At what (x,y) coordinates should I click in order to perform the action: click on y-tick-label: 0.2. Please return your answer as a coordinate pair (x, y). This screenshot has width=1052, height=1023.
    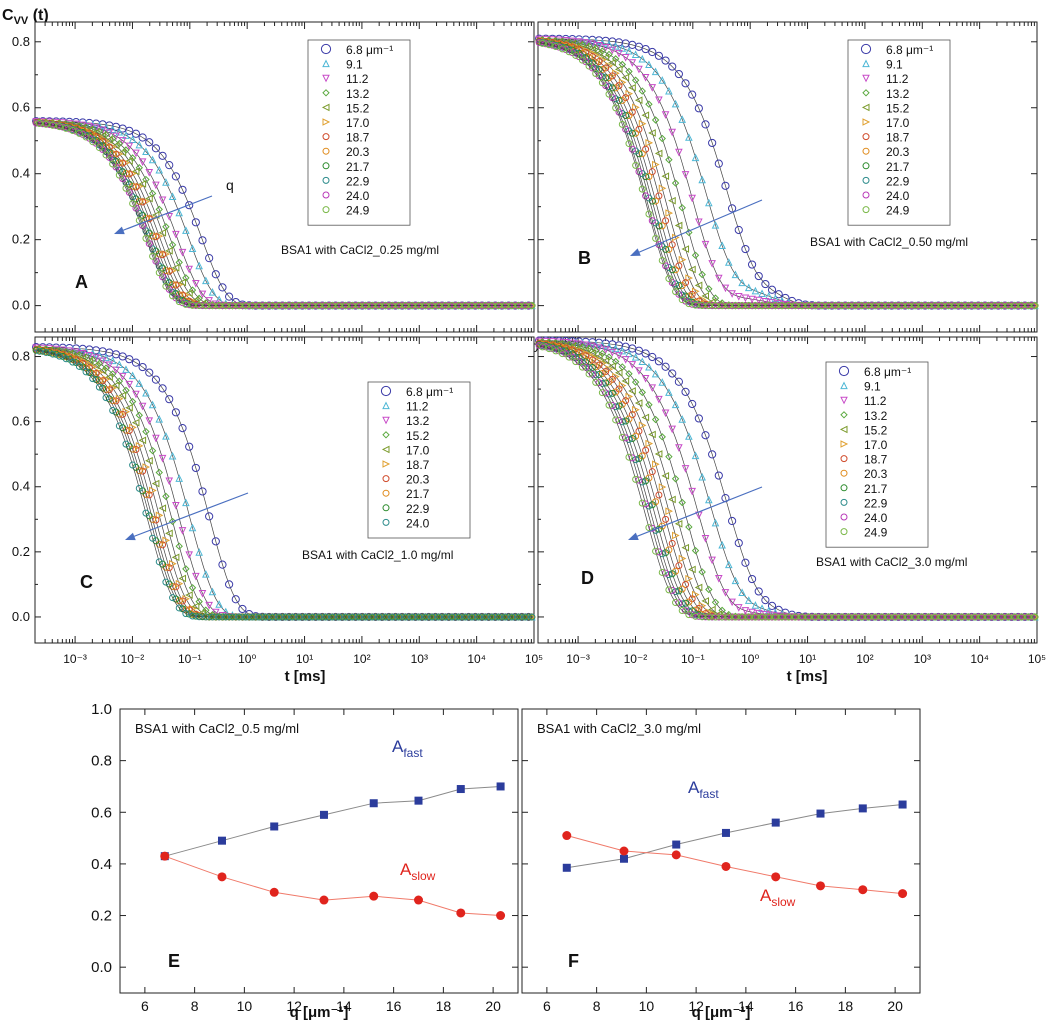
    Looking at the image, I should click on (101, 916).